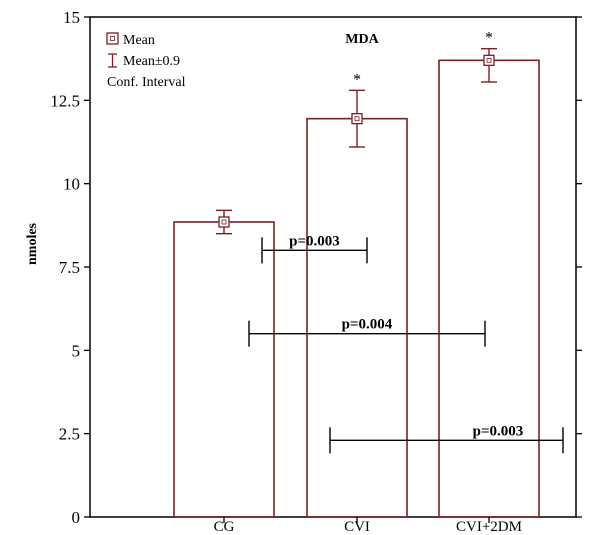  I want to click on x-axis-ticks: CG CVI CVI+2DM, so click(368, 526).